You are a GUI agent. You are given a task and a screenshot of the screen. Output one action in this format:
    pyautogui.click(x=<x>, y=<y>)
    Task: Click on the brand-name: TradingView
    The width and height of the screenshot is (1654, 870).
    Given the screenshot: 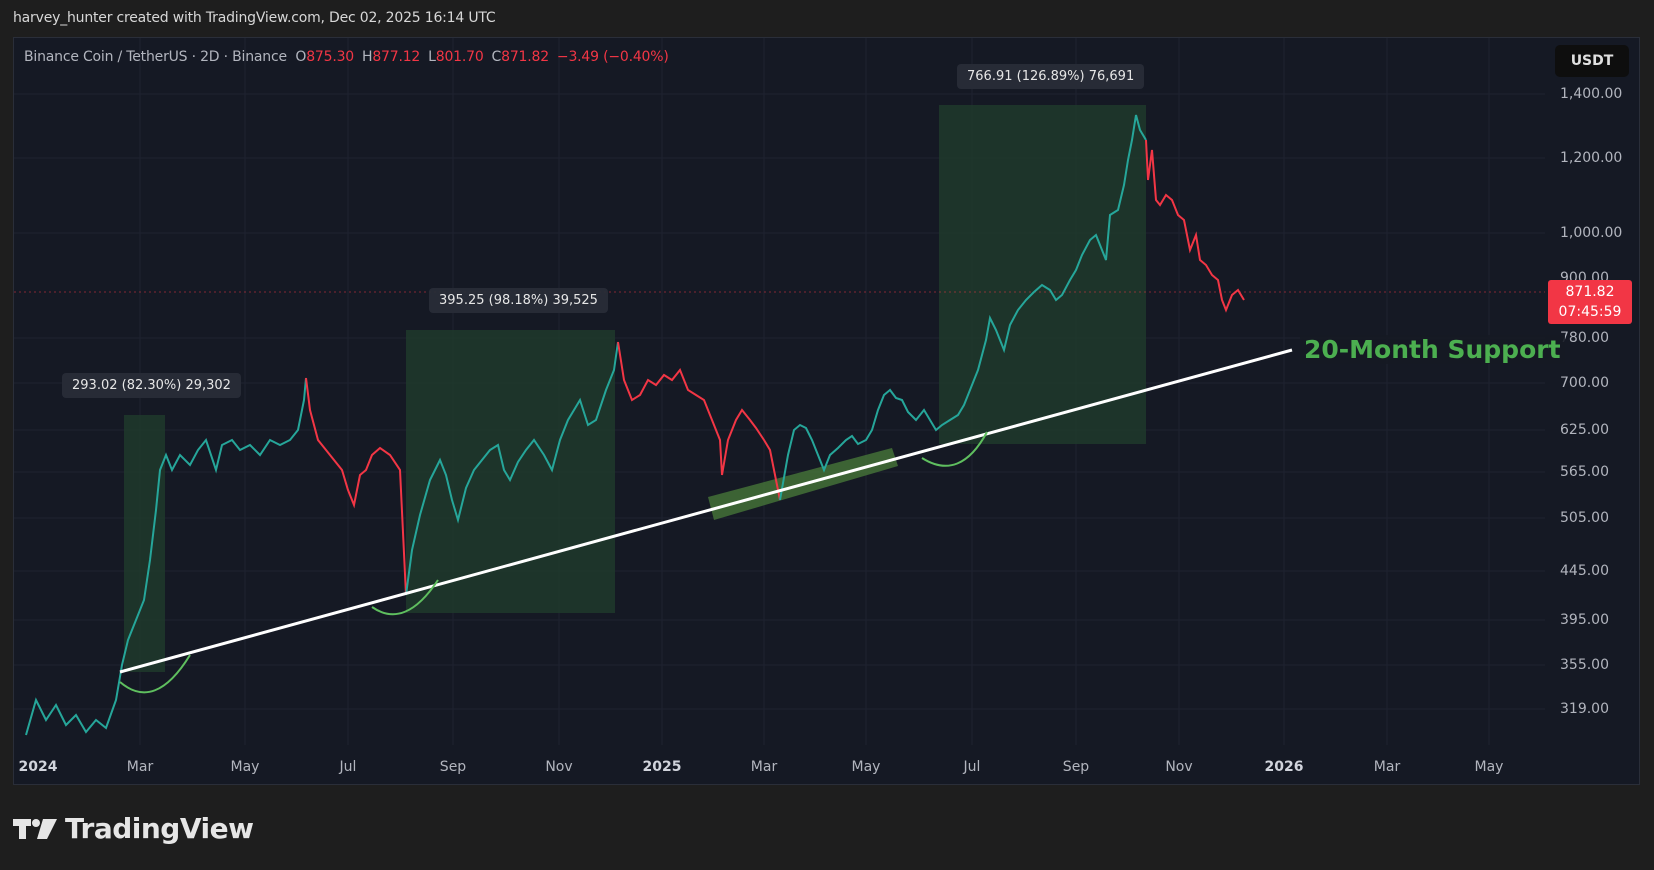 What is the action you would take?
    pyautogui.click(x=159, y=828)
    